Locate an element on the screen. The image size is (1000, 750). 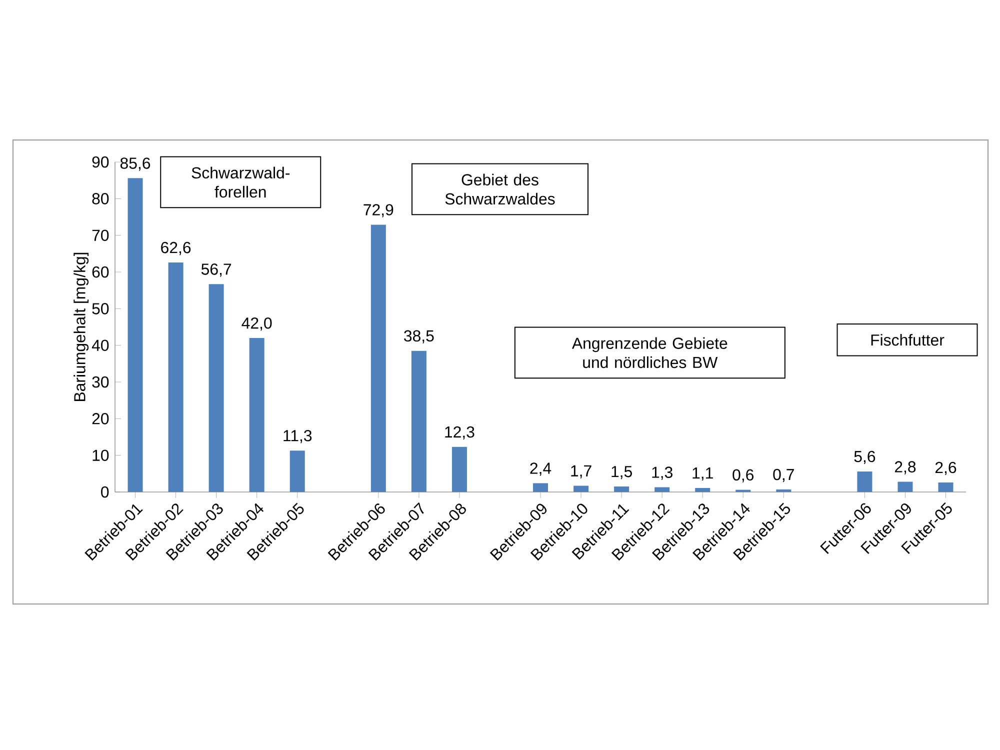
data-label: 0,7 is located at coordinates (783, 475).